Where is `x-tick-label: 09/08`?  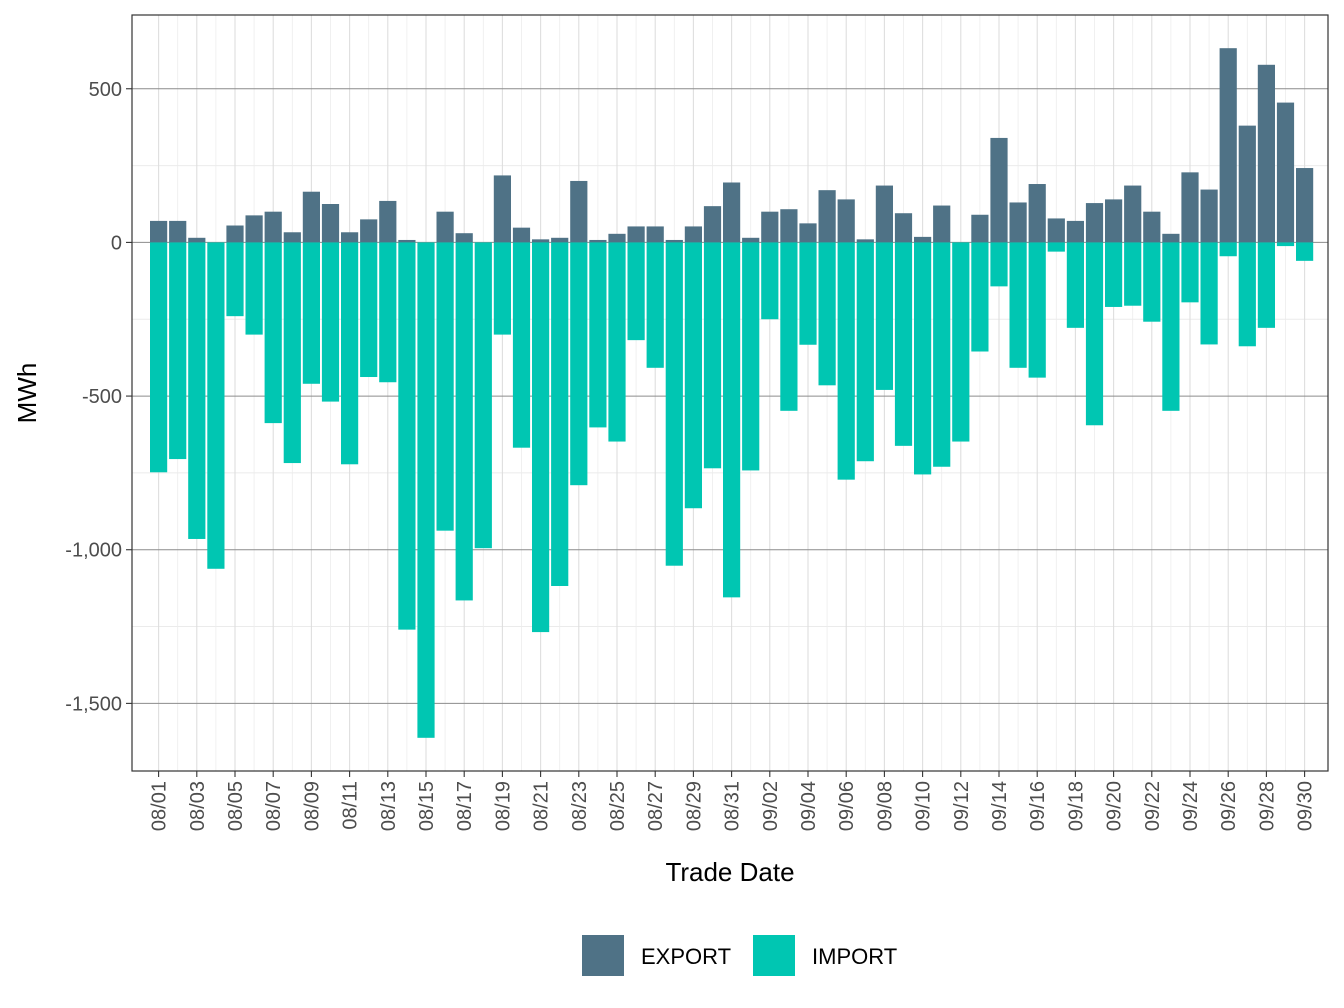
x-tick-label: 09/08 is located at coordinates (885, 806).